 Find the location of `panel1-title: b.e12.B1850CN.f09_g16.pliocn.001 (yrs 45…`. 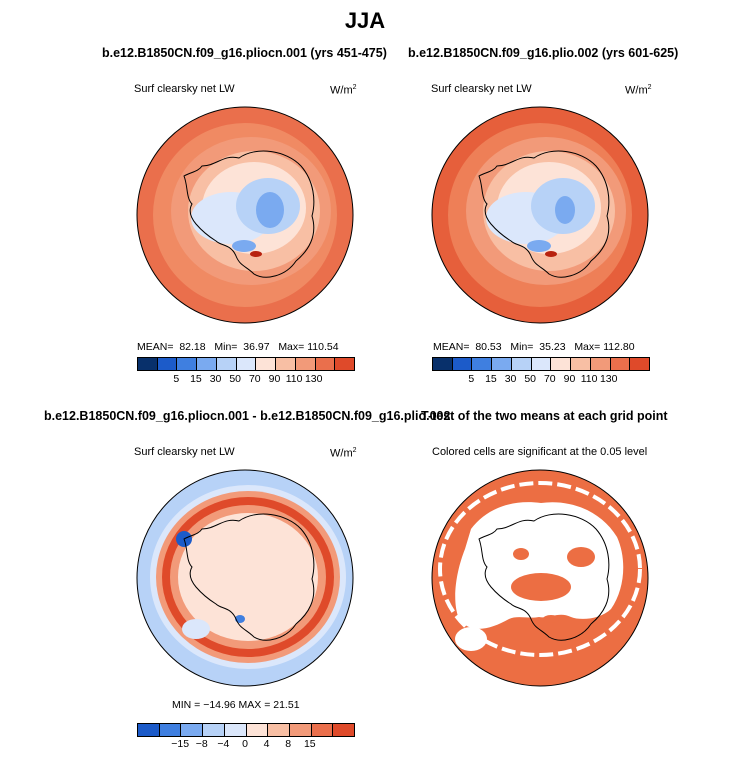

panel1-title: b.e12.B1850CN.f09_g16.pliocn.001 (yrs 45… is located at coordinates (244, 53).